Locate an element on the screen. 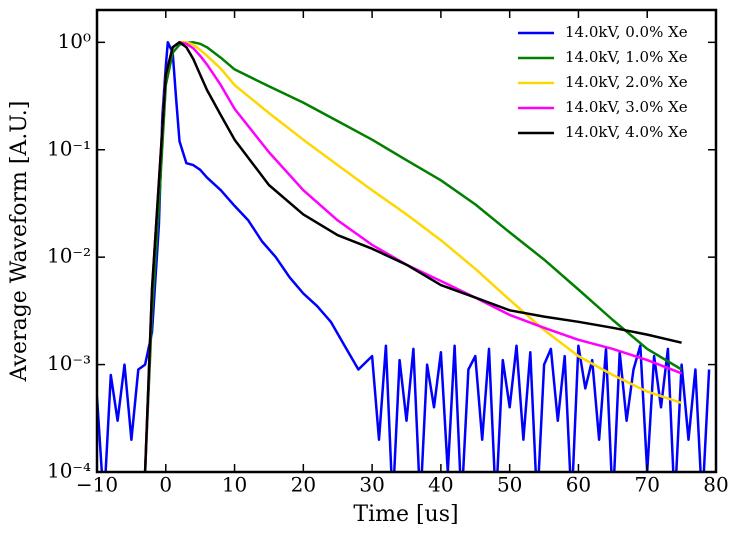 The image size is (740, 537). x-tick-label: 40 is located at coordinates (440, 485).